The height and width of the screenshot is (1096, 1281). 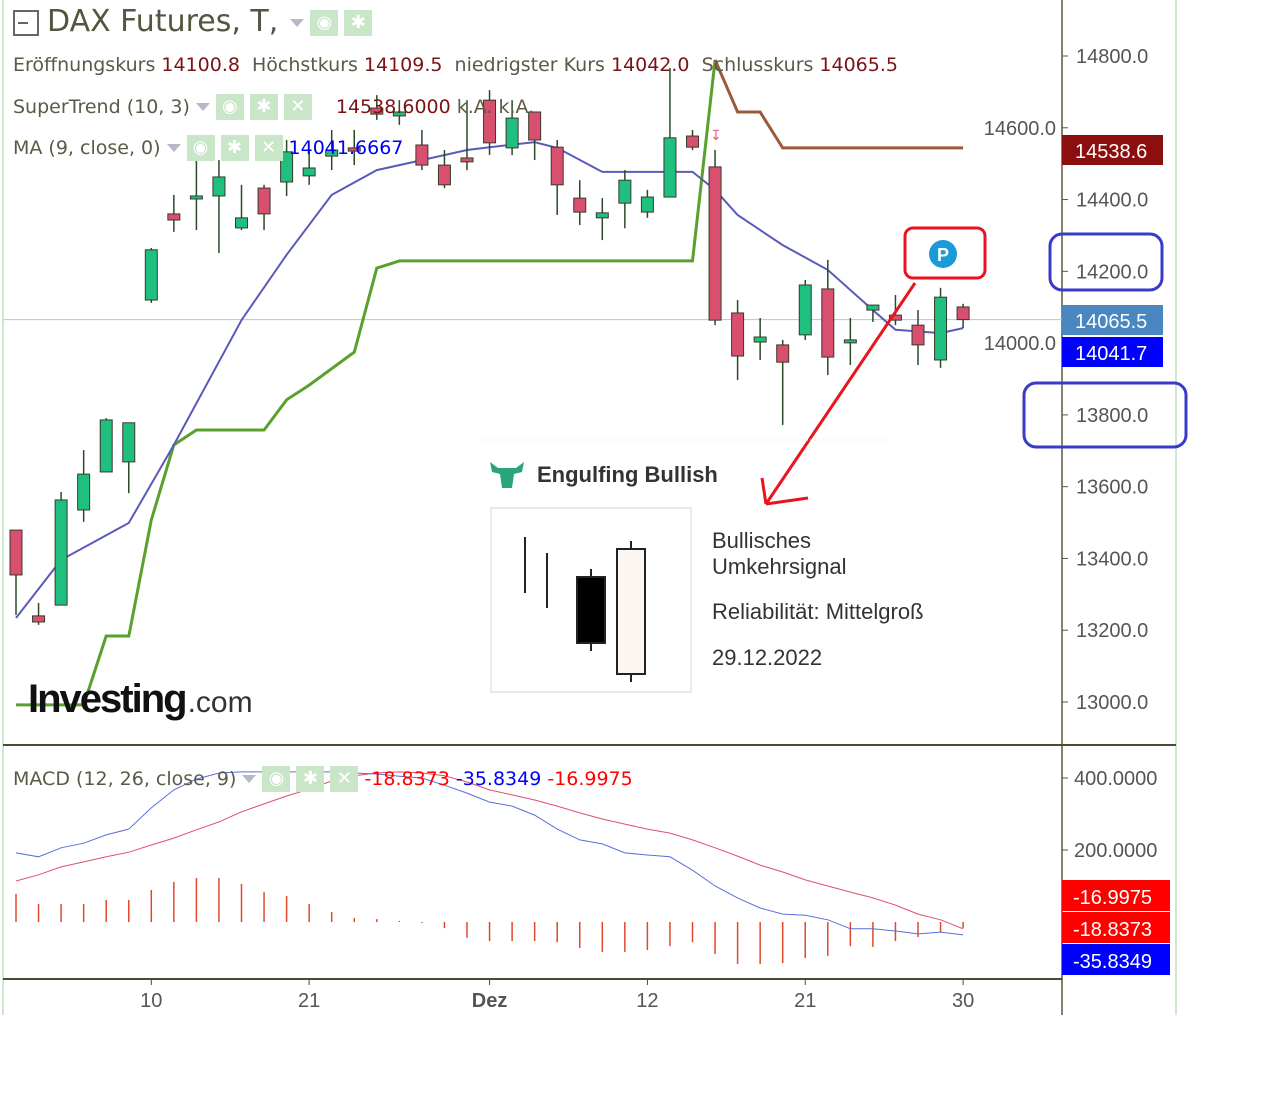 What do you see at coordinates (489, 853) in the screenshot?
I see `macd-line` at bounding box center [489, 853].